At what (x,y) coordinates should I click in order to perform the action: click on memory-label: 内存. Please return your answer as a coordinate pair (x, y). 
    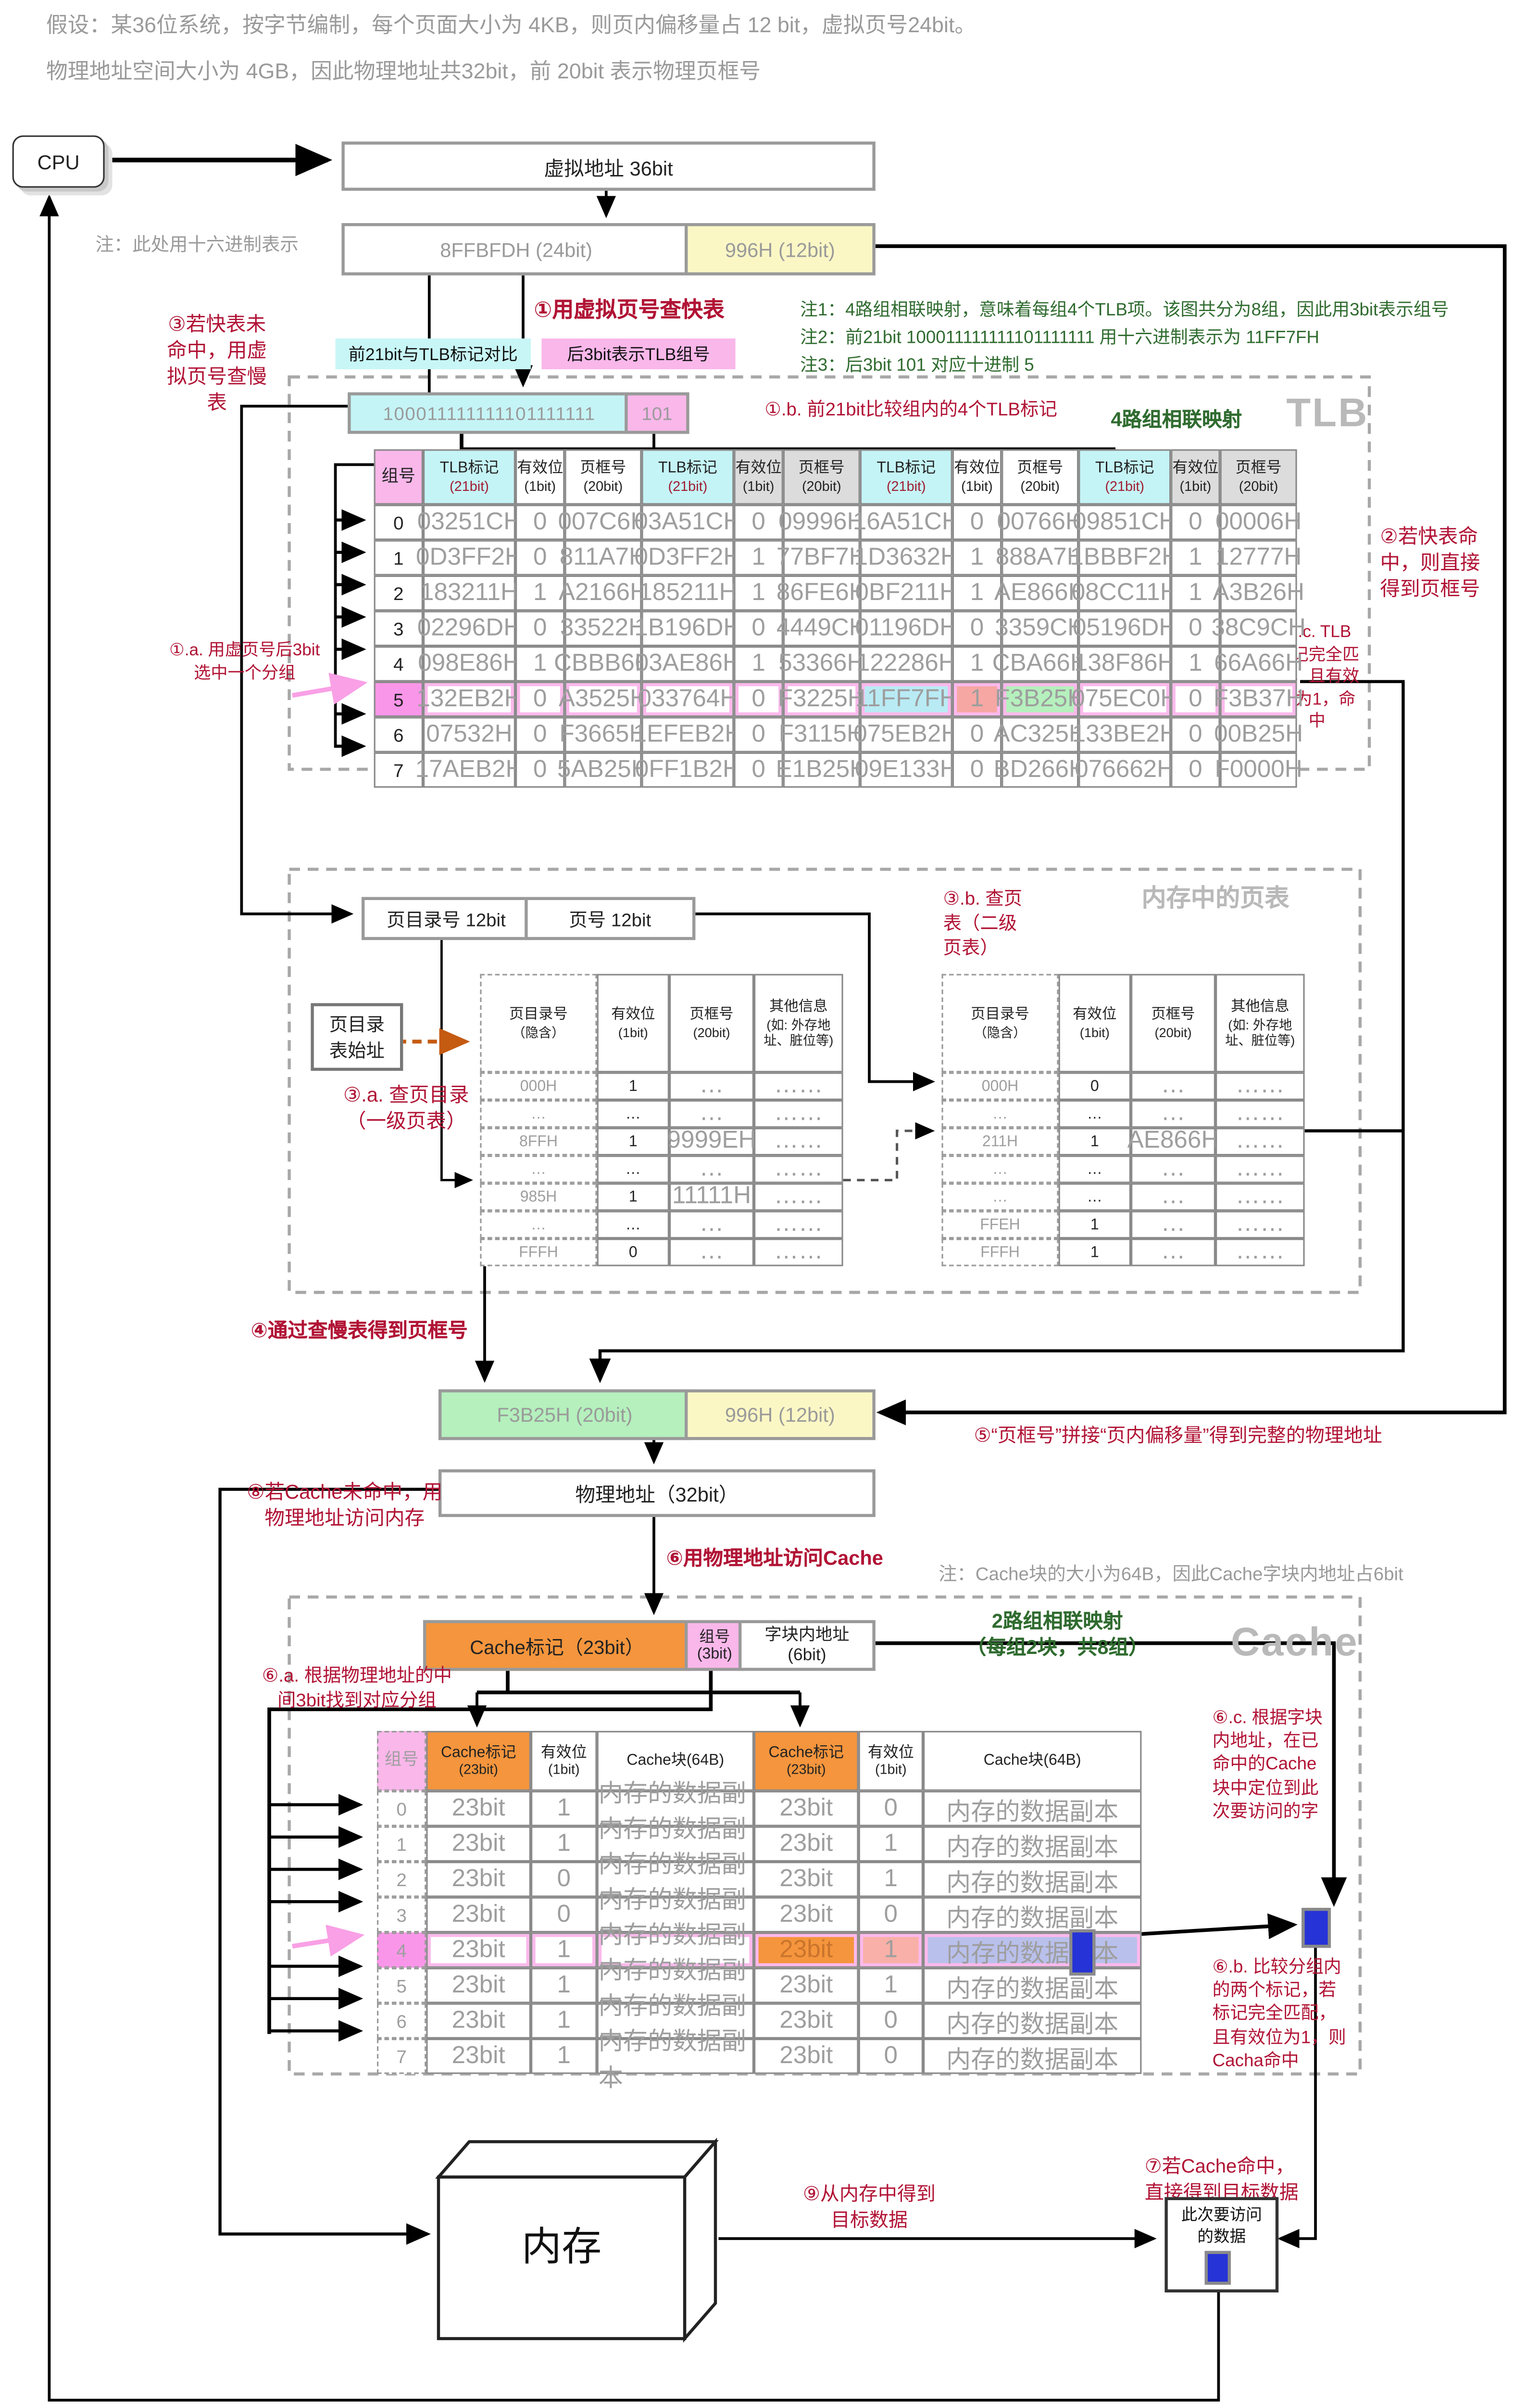
    Looking at the image, I should click on (561, 2246).